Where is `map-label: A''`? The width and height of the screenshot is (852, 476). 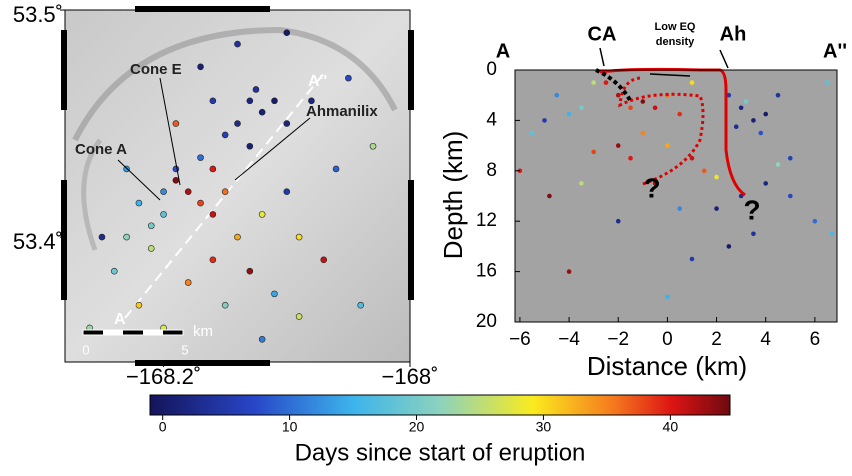
map-label: A'' is located at coordinates (317, 81).